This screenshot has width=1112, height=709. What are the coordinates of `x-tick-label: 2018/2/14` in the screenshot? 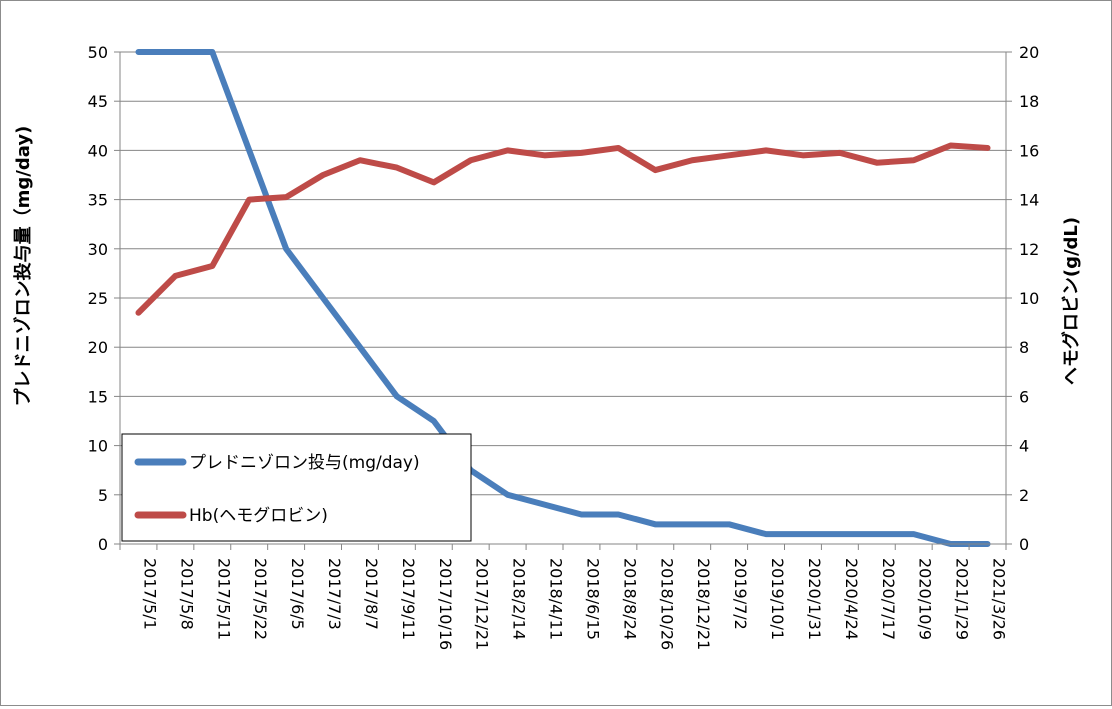 It's located at (519, 599).